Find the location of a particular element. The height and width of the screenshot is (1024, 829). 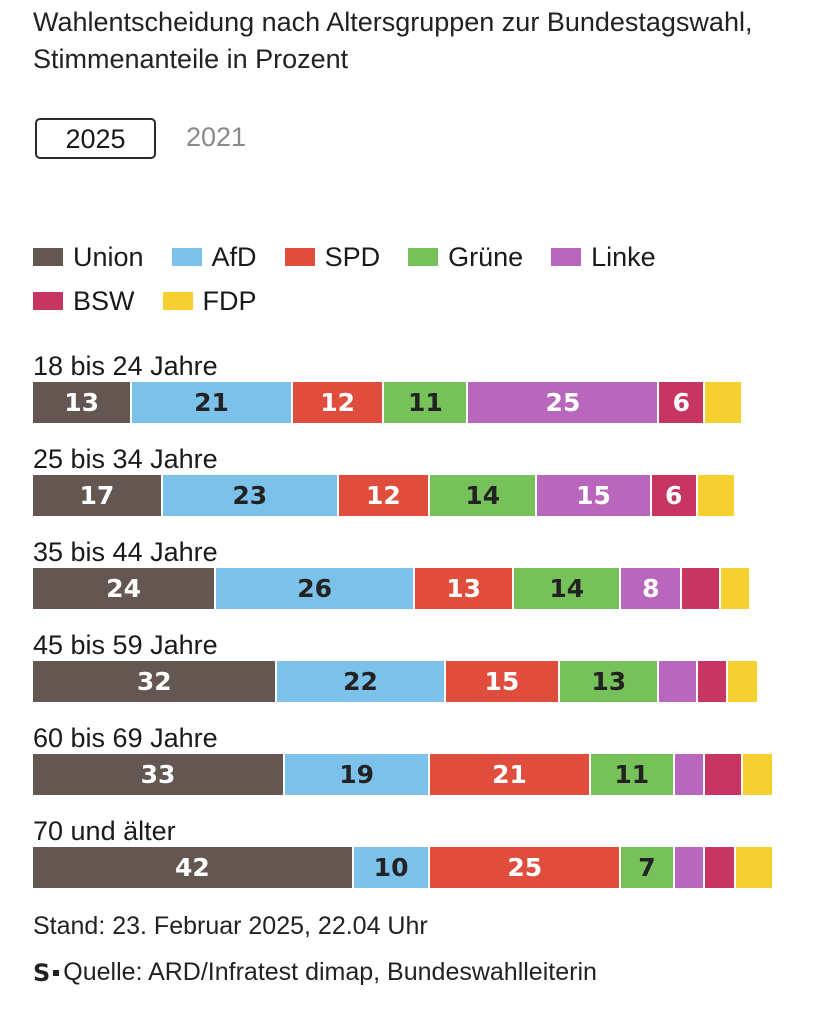

bar-segment-linke: 25 is located at coordinates (564, 402).